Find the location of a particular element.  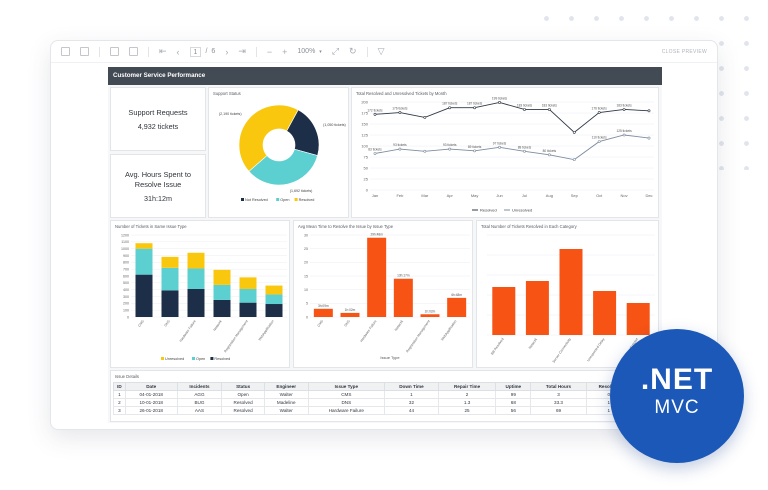

y-tick-label: 20 is located at coordinates (306, 263).